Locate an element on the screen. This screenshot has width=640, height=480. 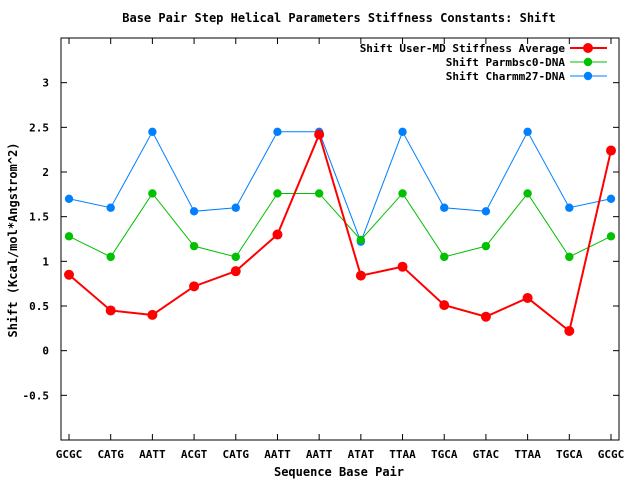
y-tick-label: 2.5 is located at coordinates (39, 127).